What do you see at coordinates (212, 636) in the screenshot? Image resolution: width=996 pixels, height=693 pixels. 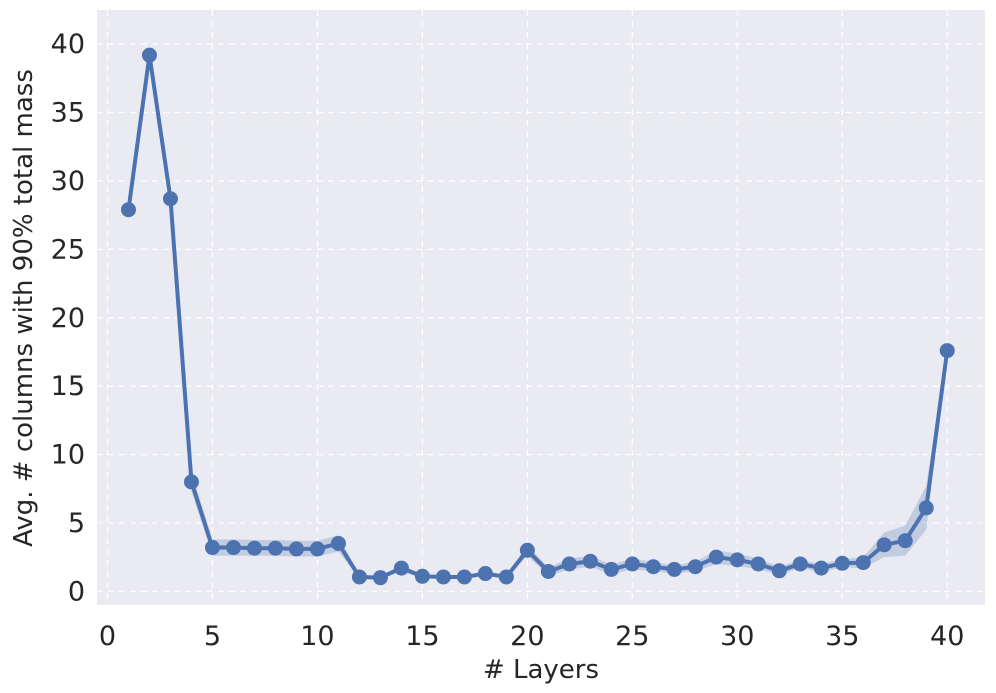 I see `x-tick-label: 5` at bounding box center [212, 636].